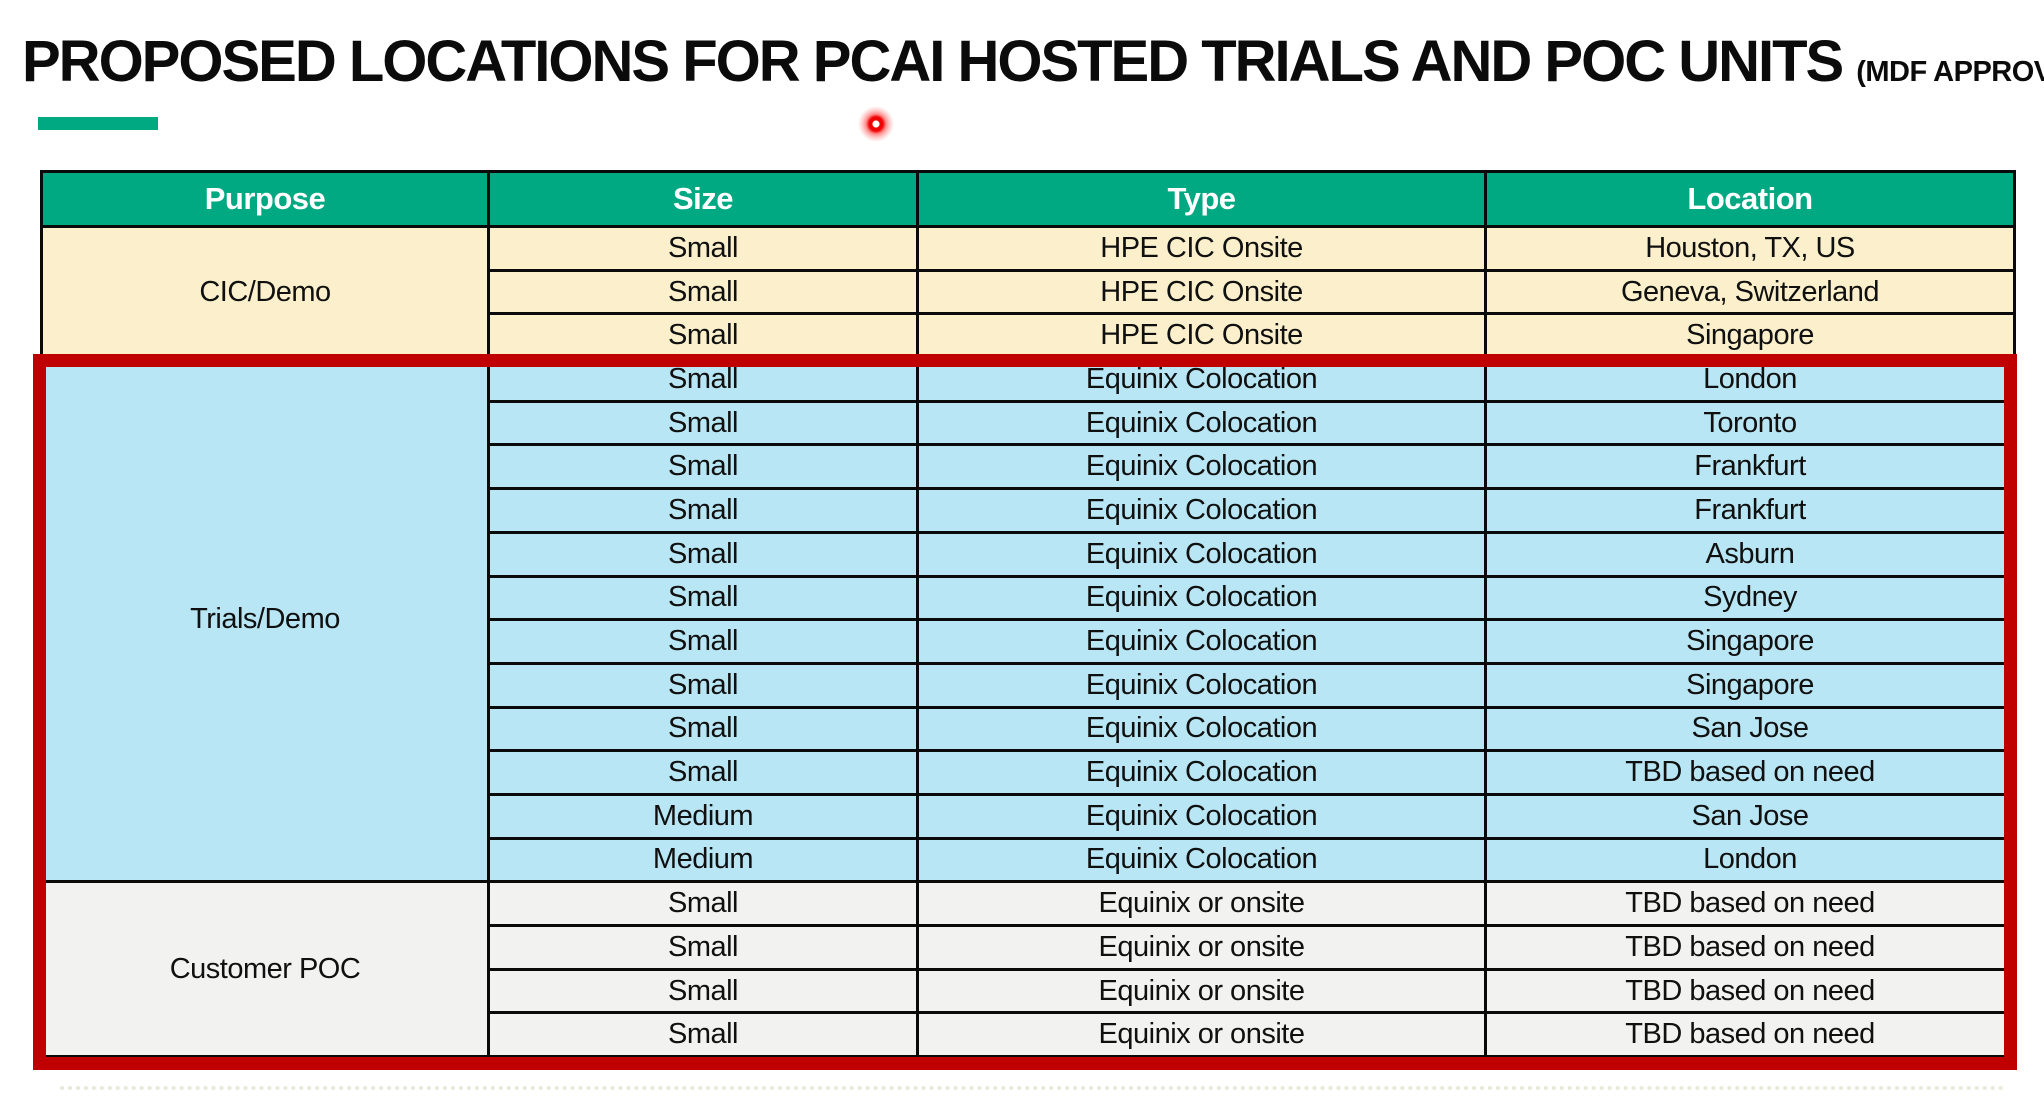 This screenshot has width=2044, height=1097. I want to click on purpose-group-cell: Trials/Demo, so click(265, 620).